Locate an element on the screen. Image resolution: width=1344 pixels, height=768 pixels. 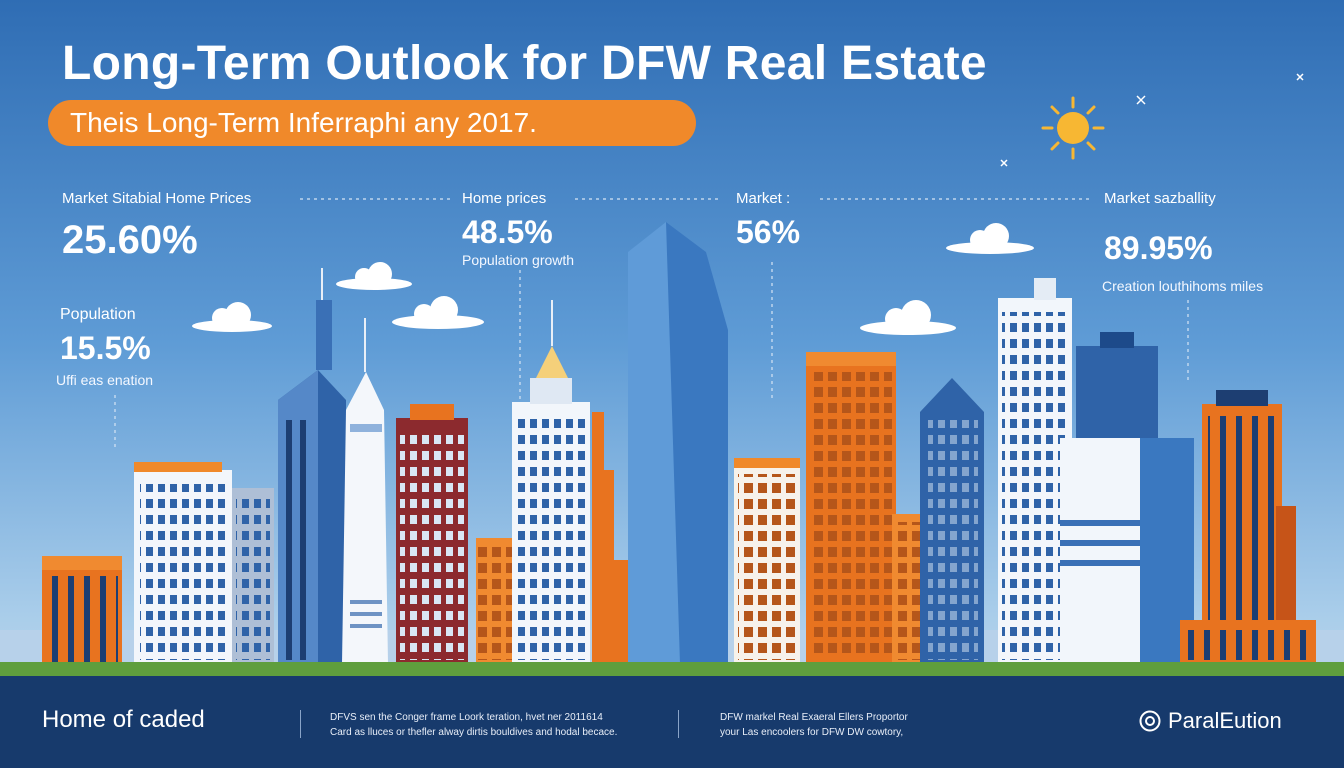
ground is located at coordinates (672, 669).